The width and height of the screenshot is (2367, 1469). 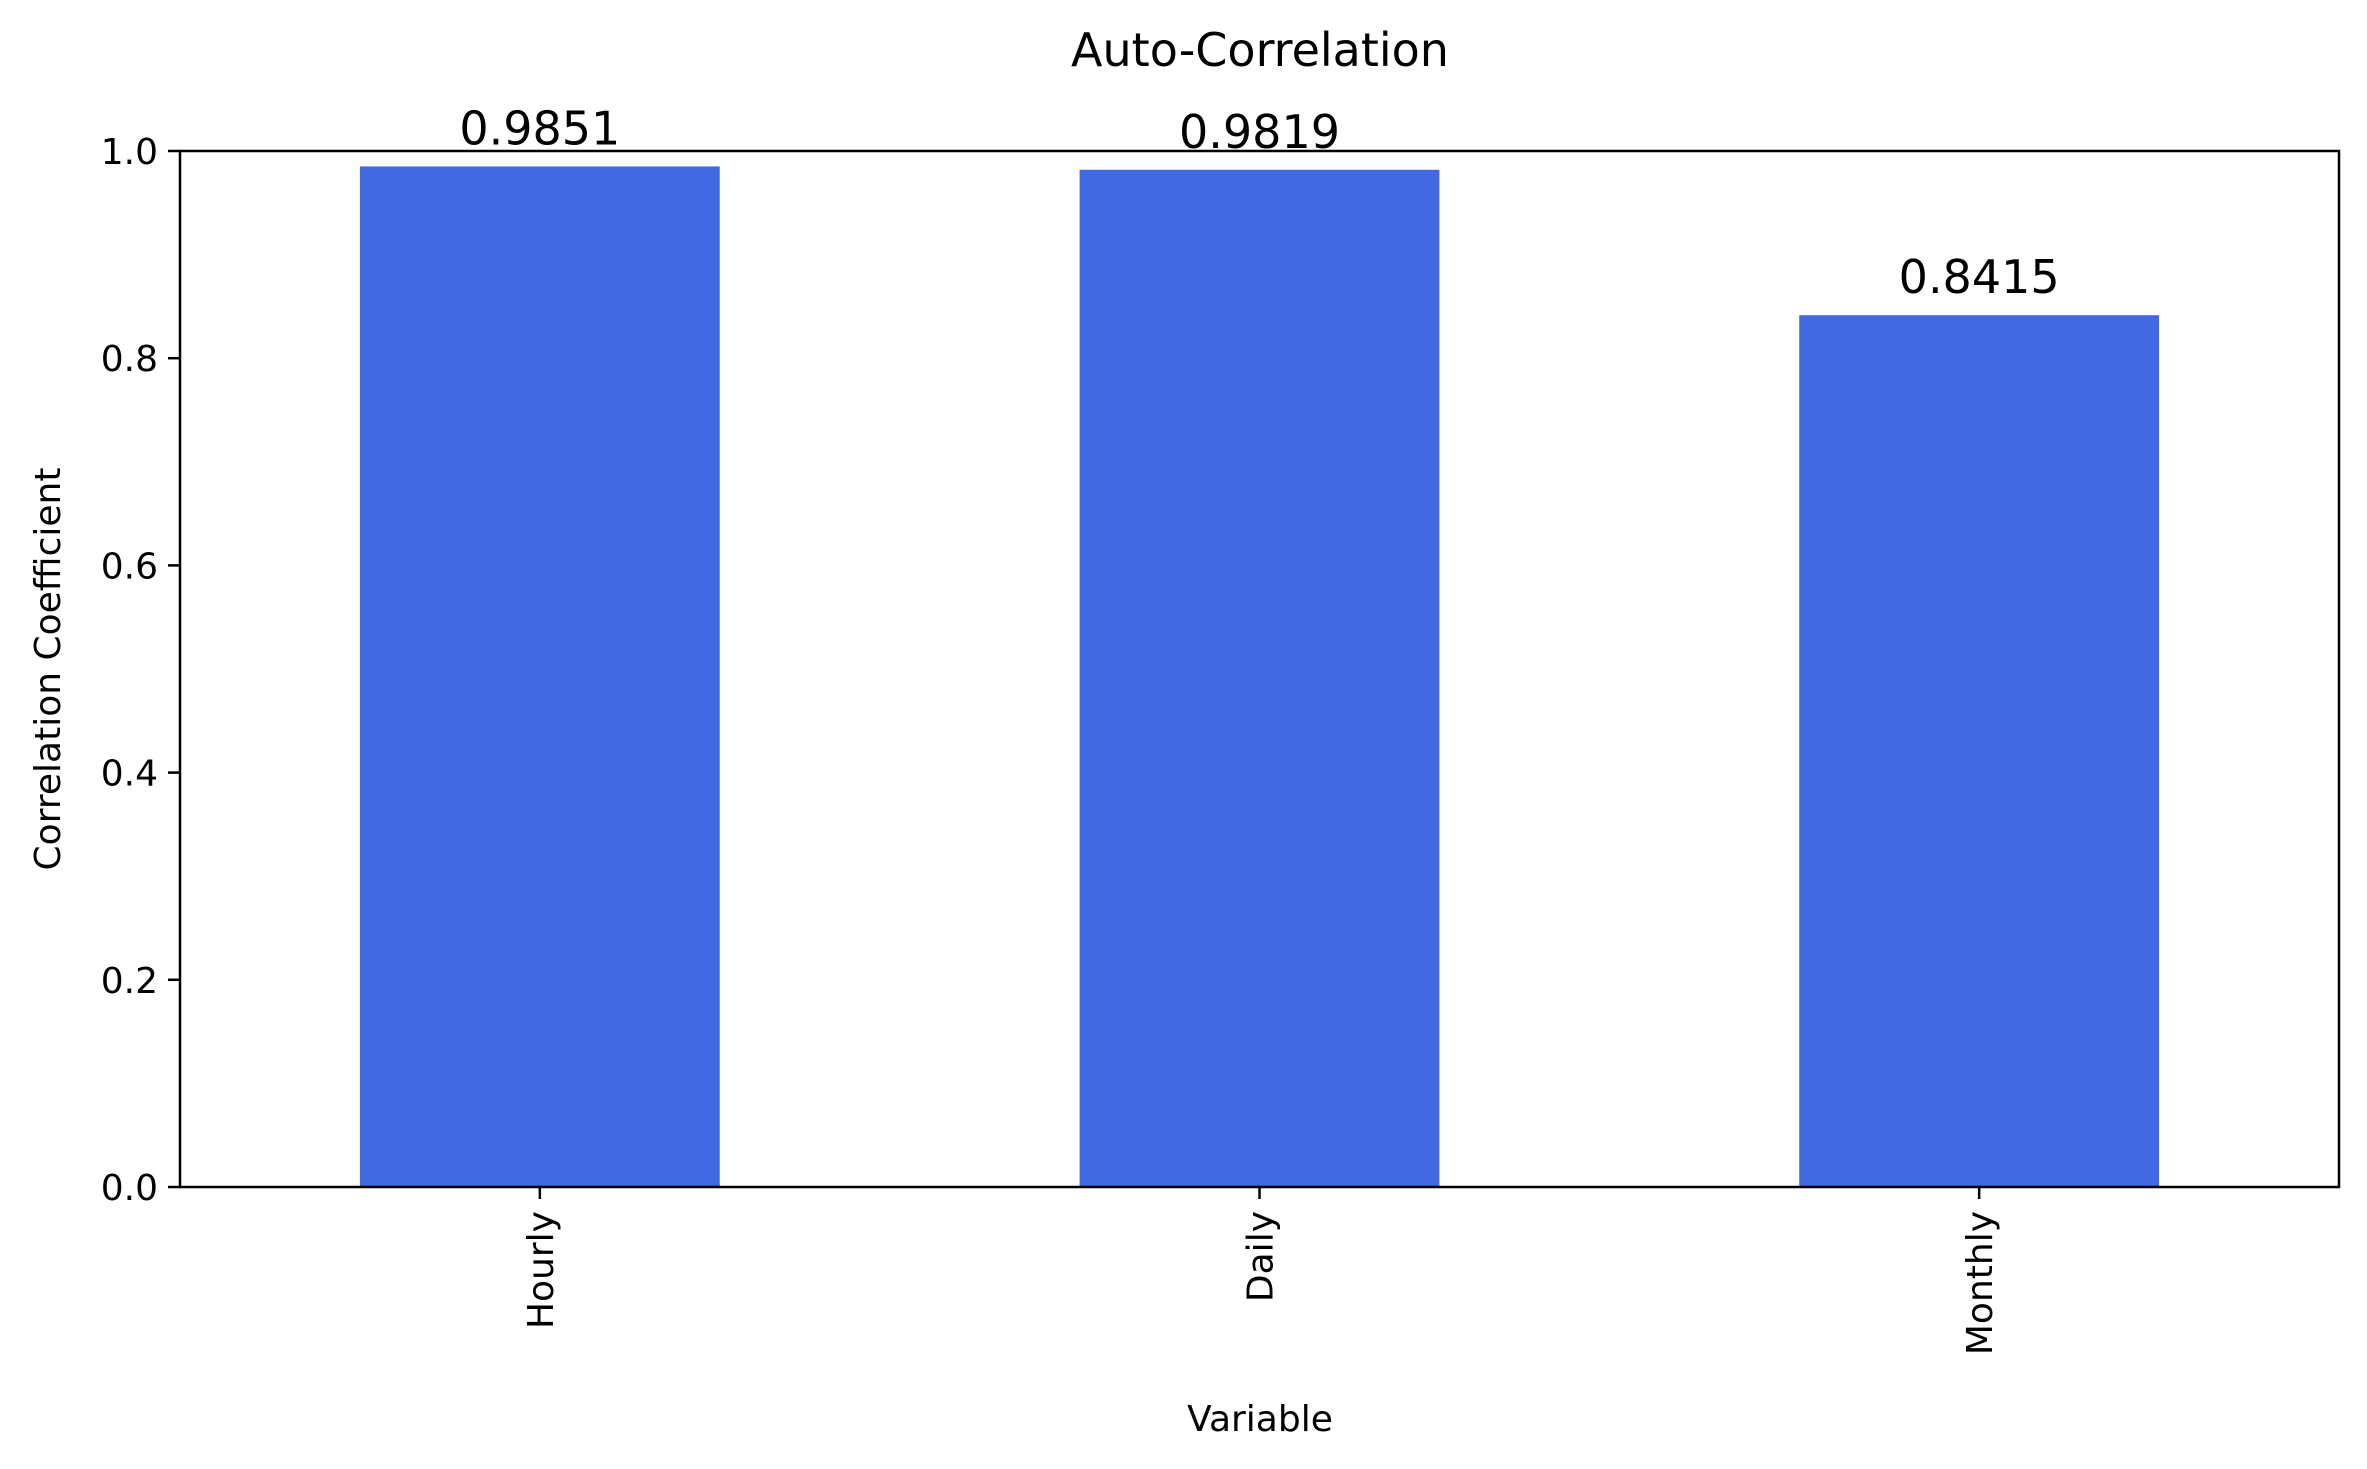 What do you see at coordinates (129, 774) in the screenshot?
I see `y-tick-label: 0.4` at bounding box center [129, 774].